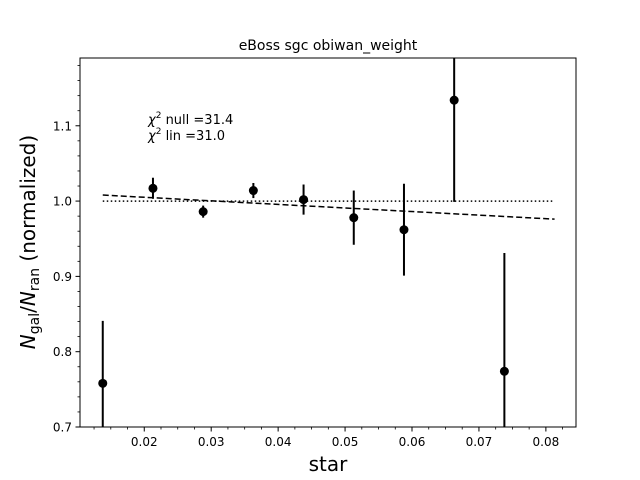  I want to click on x-tick-label: 0.03, so click(211, 442).